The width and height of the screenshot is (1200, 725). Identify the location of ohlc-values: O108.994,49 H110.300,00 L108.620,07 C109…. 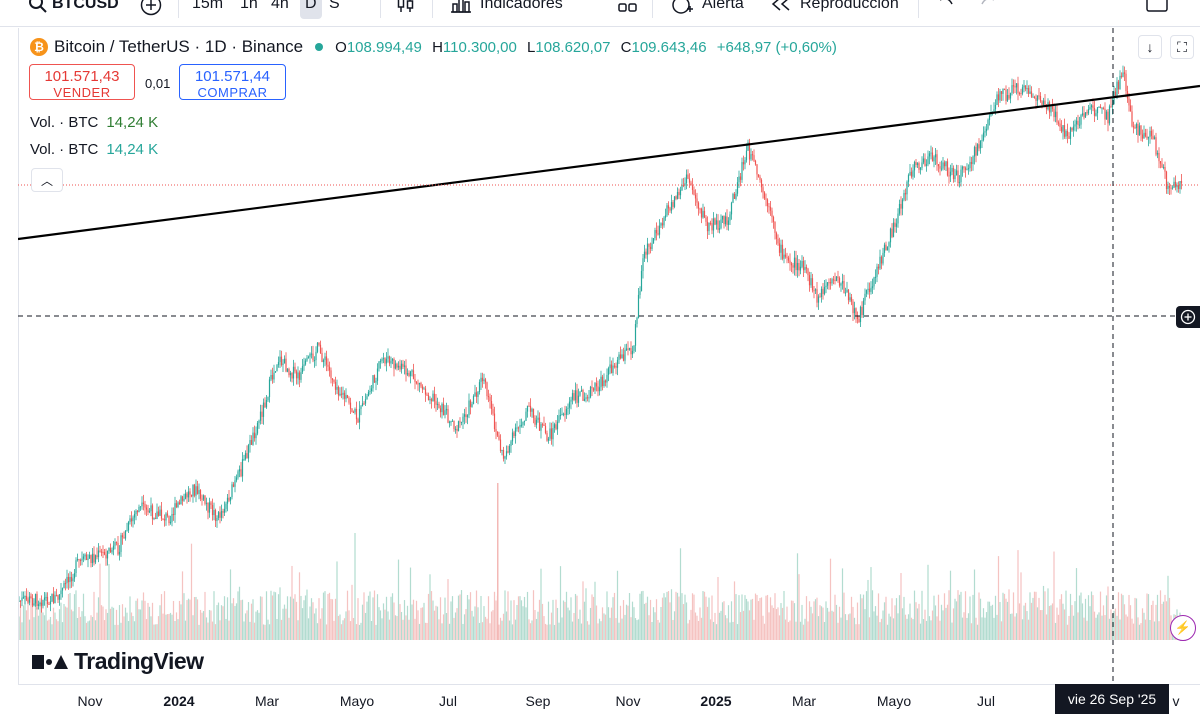
(586, 47).